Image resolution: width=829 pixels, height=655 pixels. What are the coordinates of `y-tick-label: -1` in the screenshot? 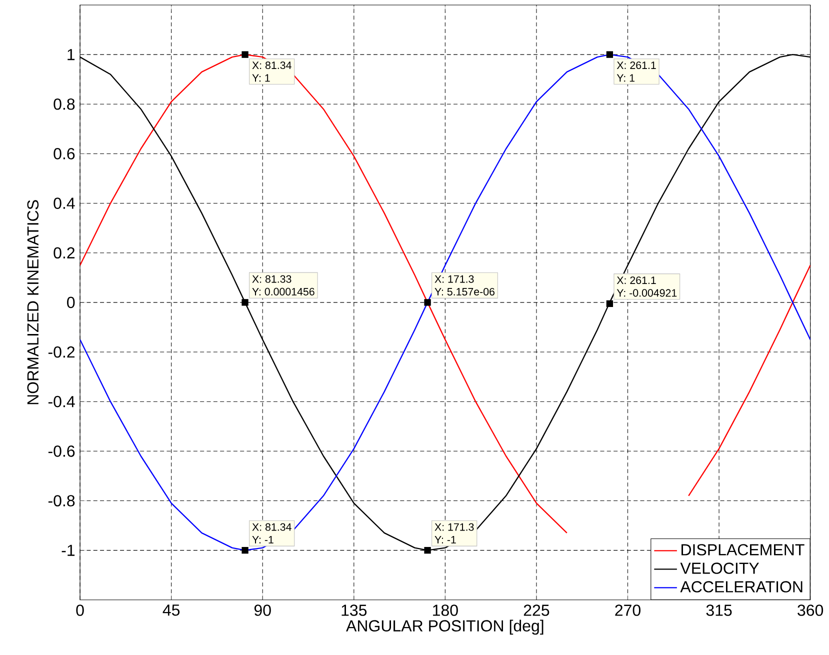 It's located at (68, 550).